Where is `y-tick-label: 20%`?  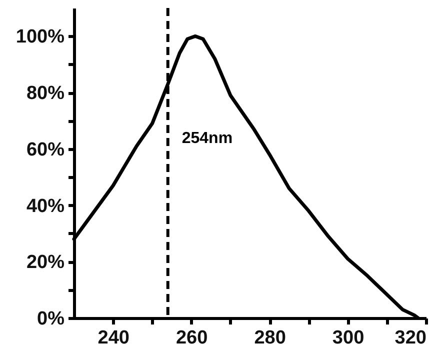 y-tick-label: 20% is located at coordinates (45, 263).